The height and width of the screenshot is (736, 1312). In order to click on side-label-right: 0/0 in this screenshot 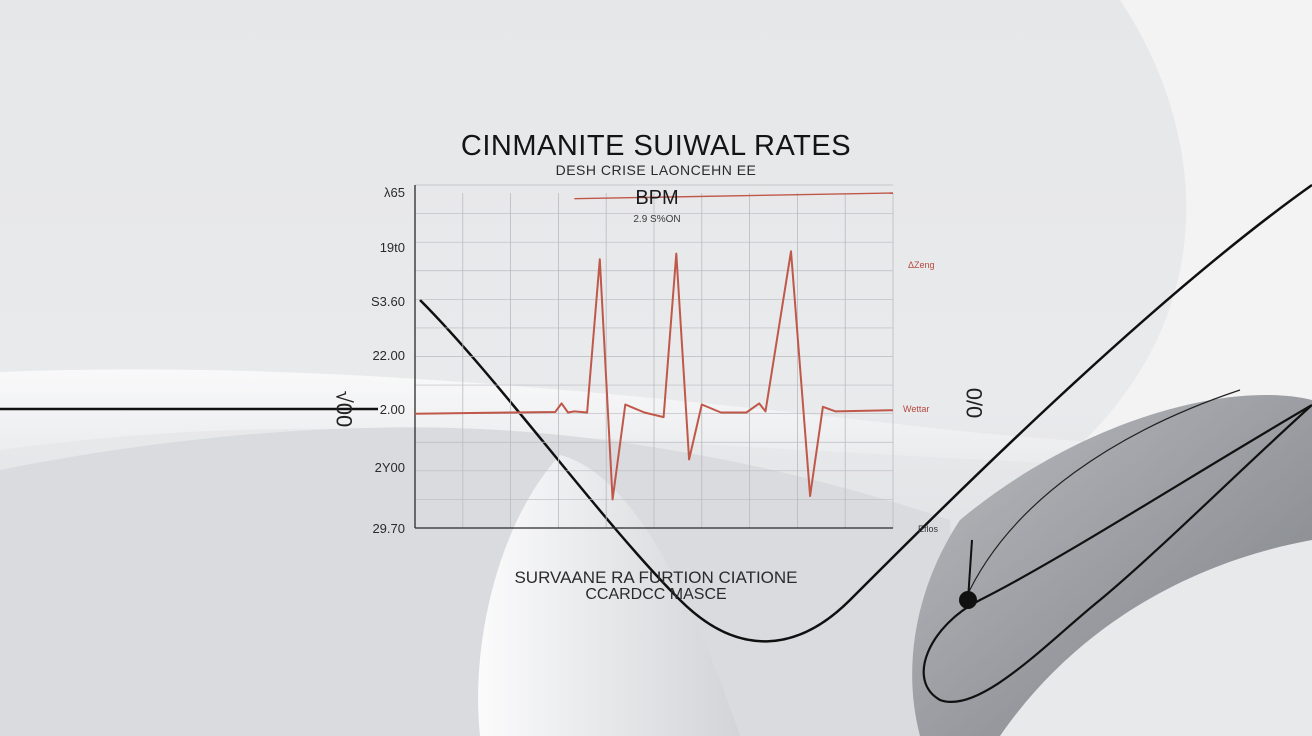, I will do `click(974, 403)`.